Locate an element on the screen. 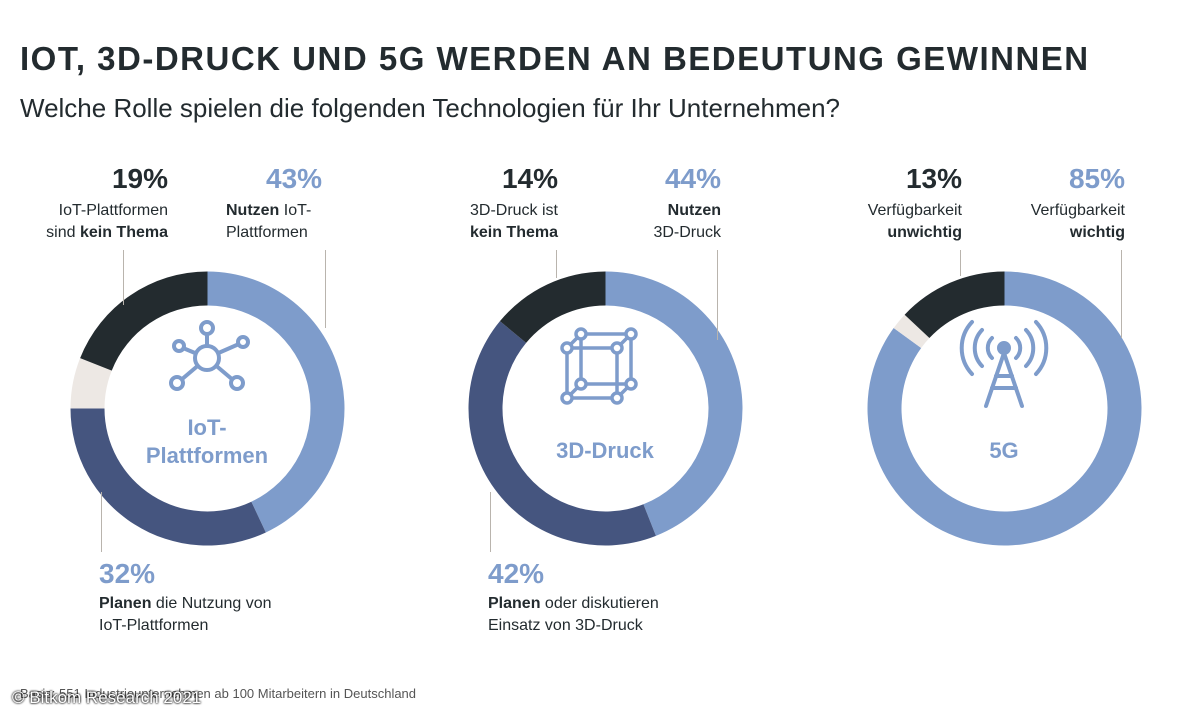 The width and height of the screenshot is (1200, 720). label-5g-dark-pct: 13% is located at coordinates (933, 178).